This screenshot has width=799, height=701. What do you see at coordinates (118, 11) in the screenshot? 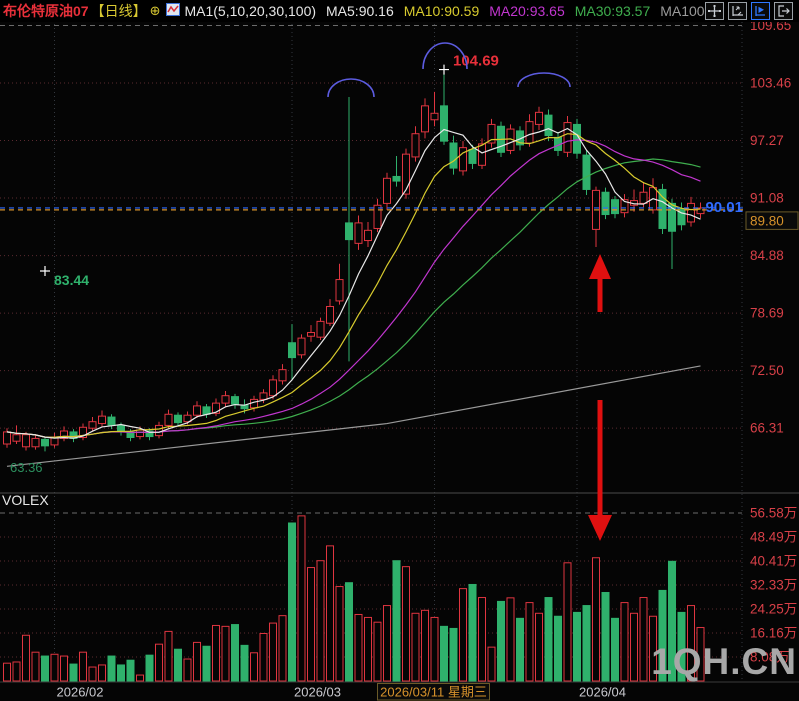
I see `period-label: 【日线】` at bounding box center [118, 11].